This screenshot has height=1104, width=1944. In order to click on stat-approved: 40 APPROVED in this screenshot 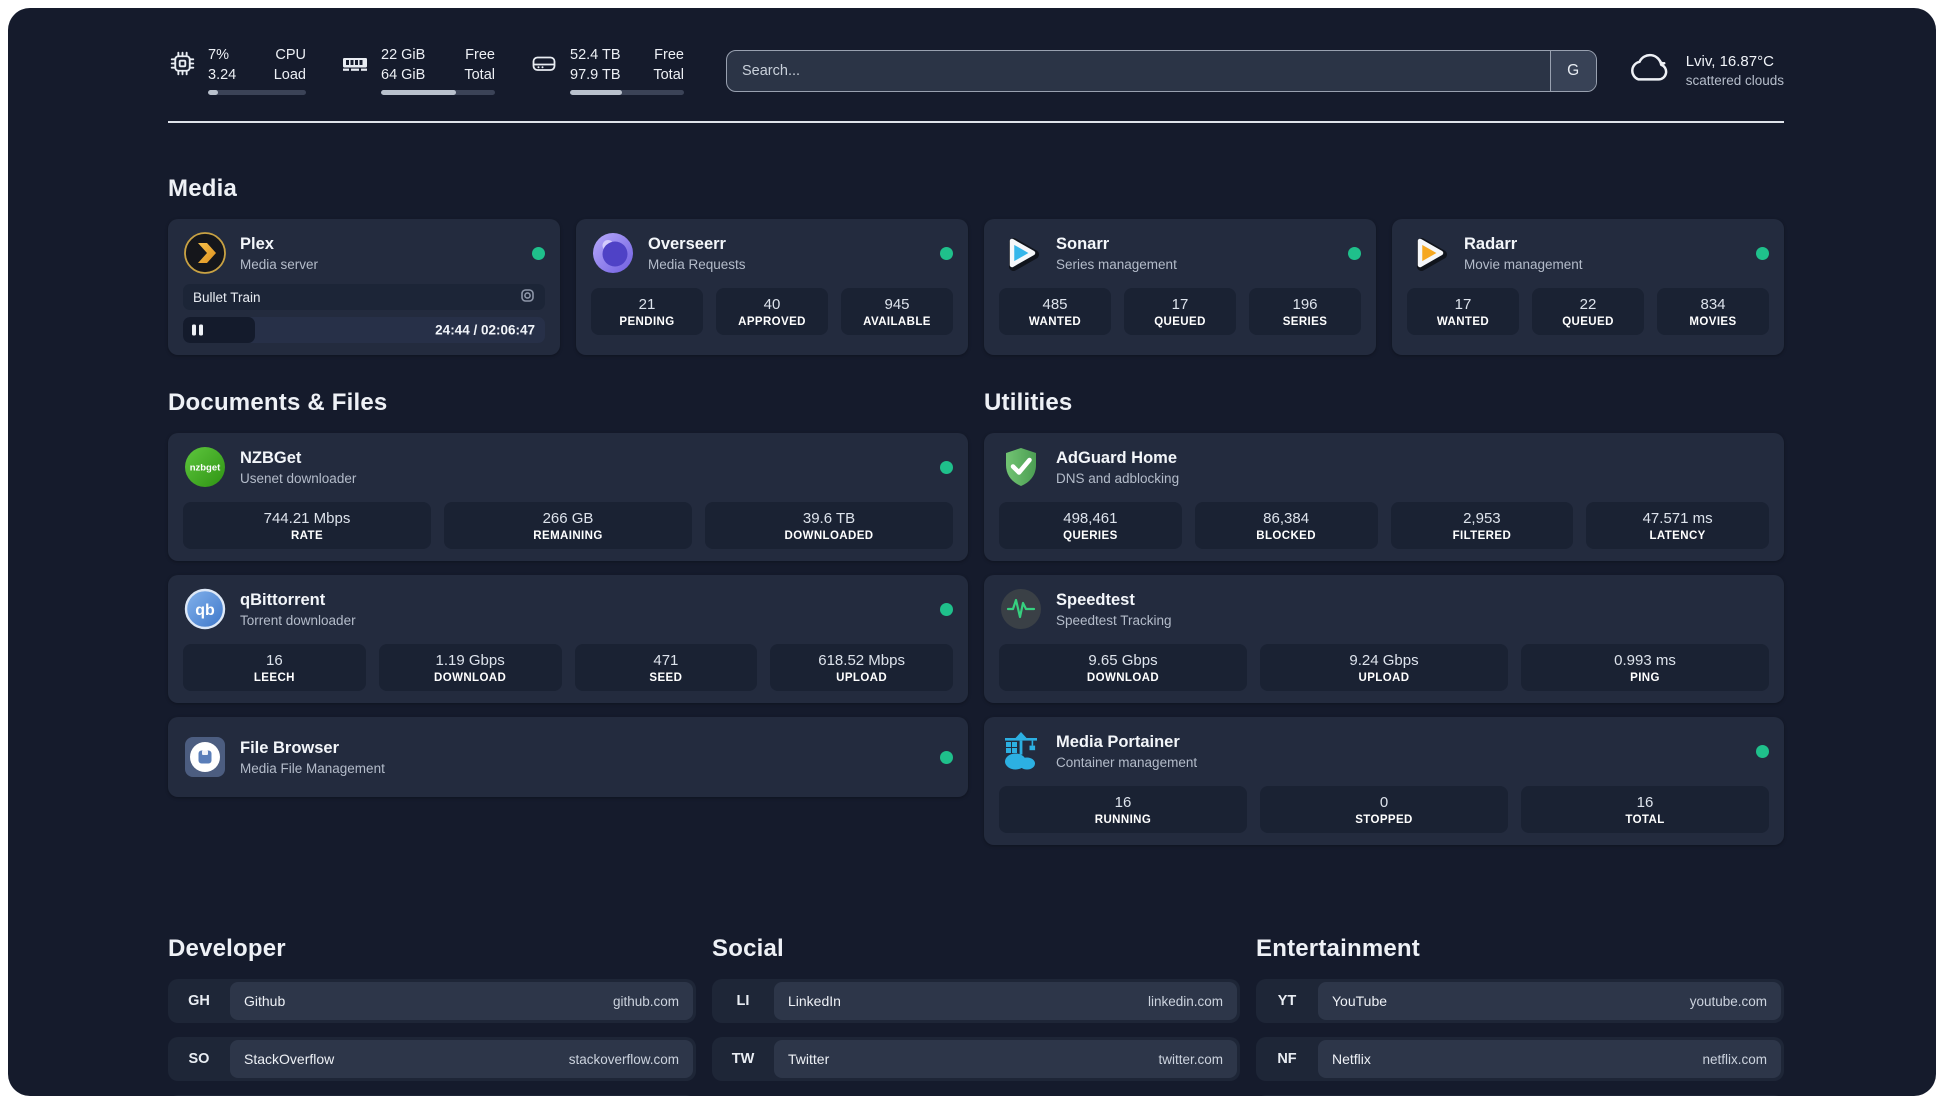, I will do `click(772, 312)`.